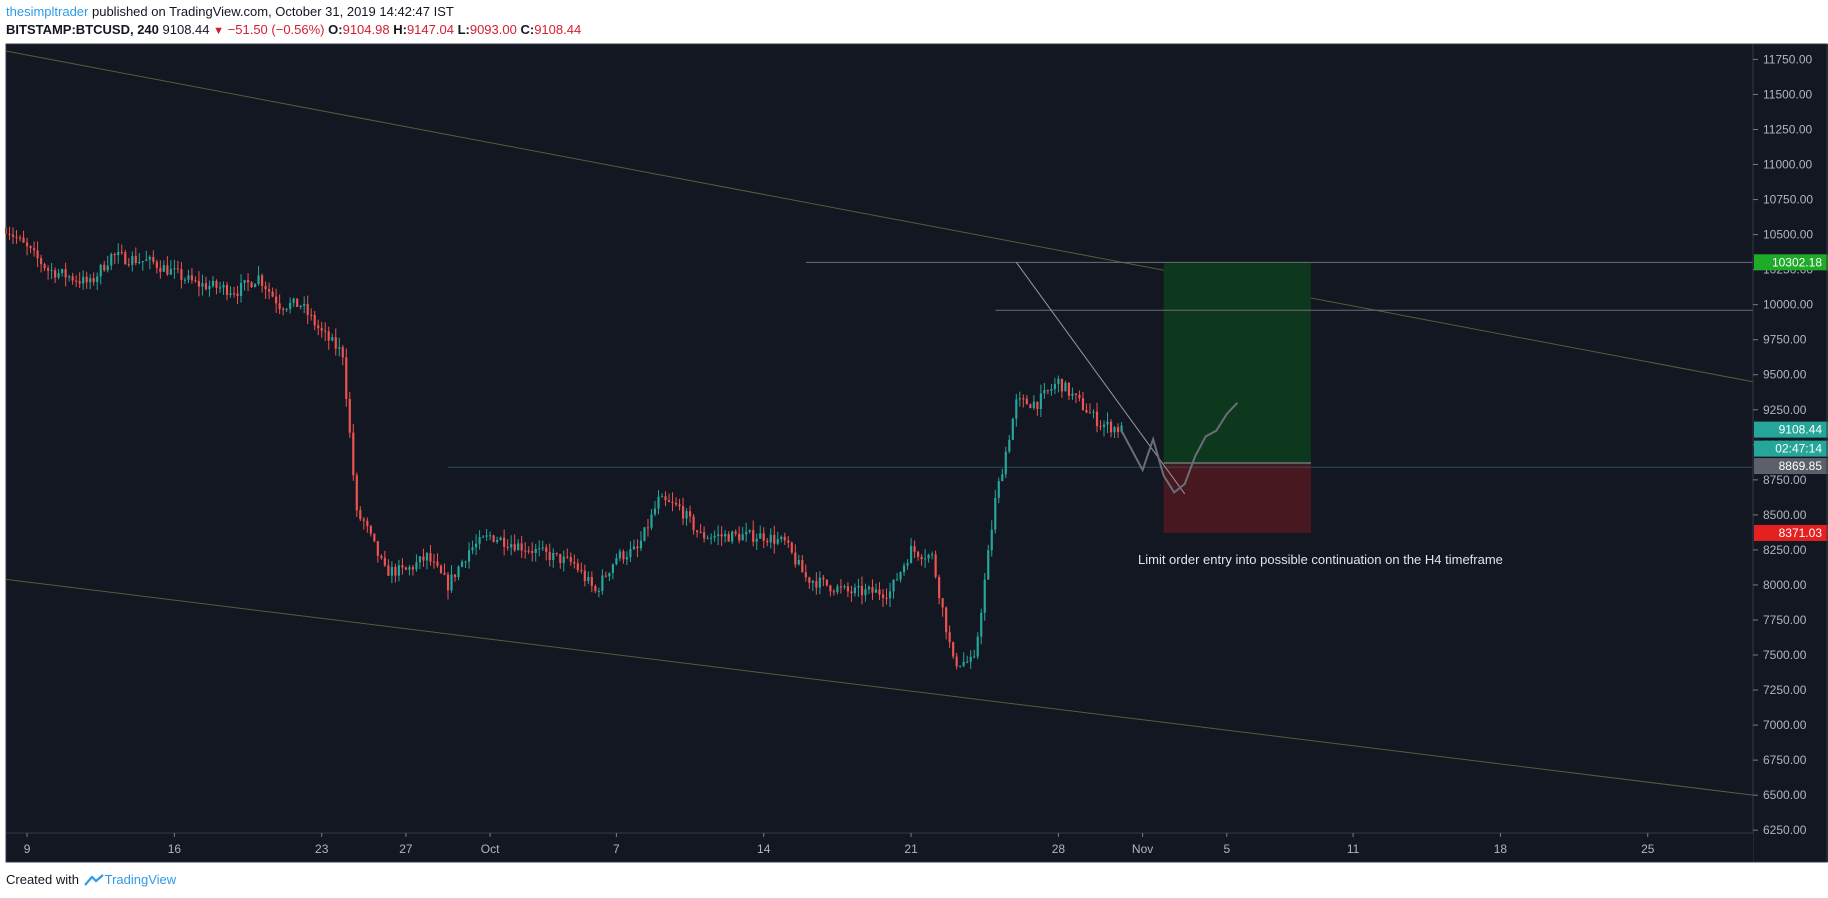 This screenshot has height=898, width=1828. What do you see at coordinates (1127, 378) in the screenshot?
I see `drawings` at bounding box center [1127, 378].